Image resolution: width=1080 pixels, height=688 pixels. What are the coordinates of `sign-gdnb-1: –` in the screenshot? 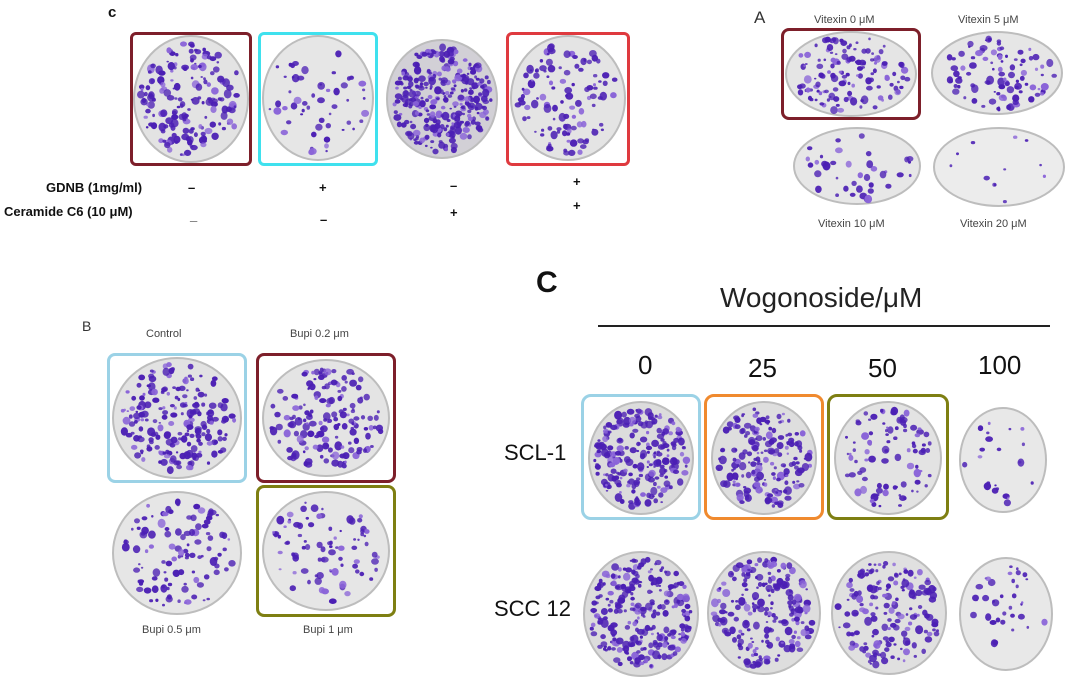 It's located at (192, 187).